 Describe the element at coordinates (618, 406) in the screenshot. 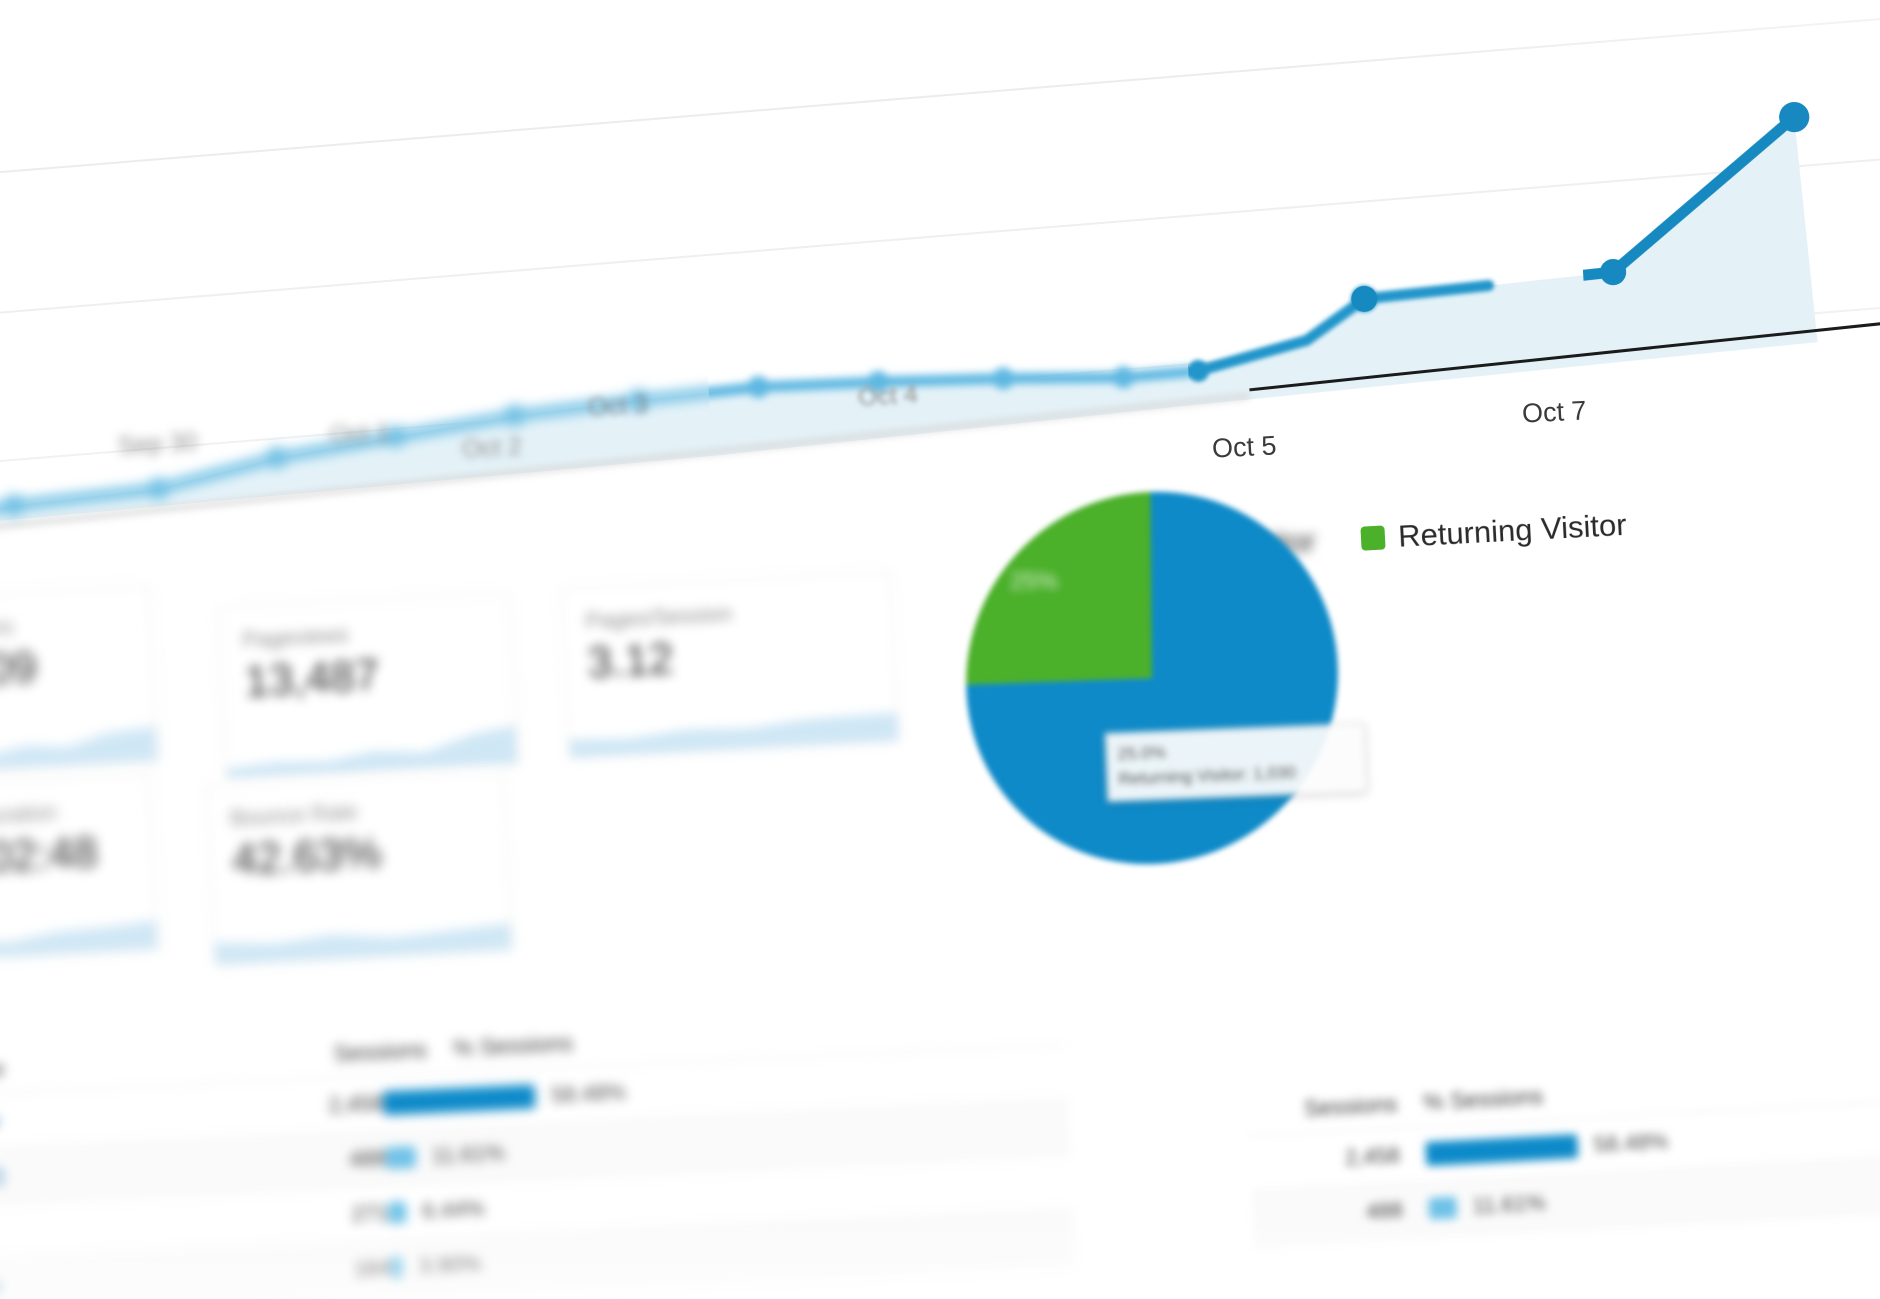

I see `x-axis-tick-blurred-3: Oct 3` at that location.